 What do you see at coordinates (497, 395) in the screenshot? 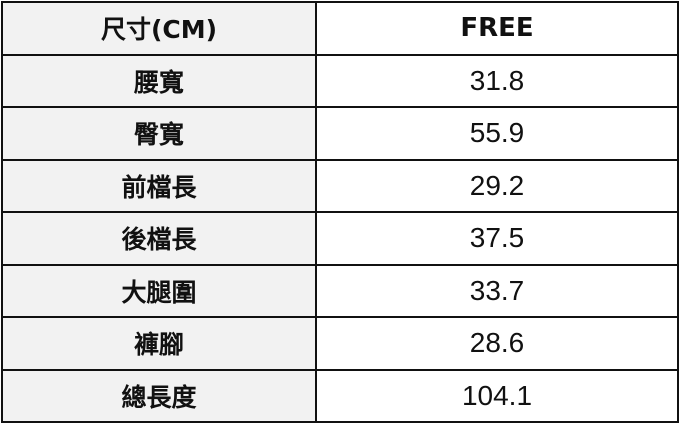
I see `row-value: 104.1` at bounding box center [497, 395].